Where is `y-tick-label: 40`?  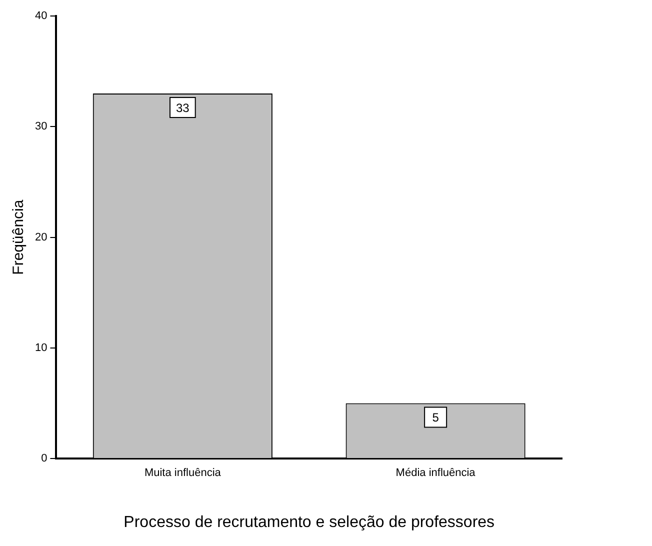 y-tick-label: 40 is located at coordinates (41, 16).